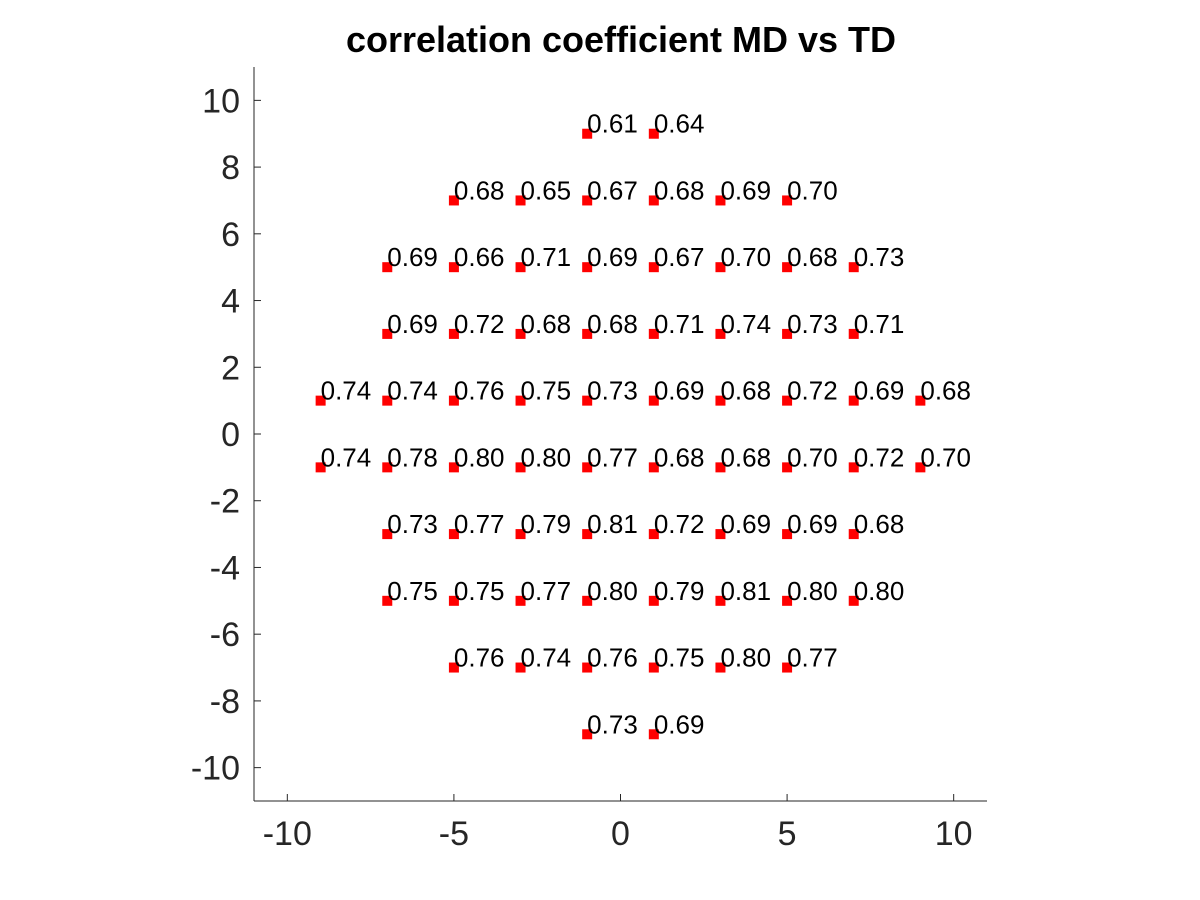 The width and height of the screenshot is (1200, 900). Describe the element at coordinates (954, 834) in the screenshot. I see `x-tick-label: 10` at that location.